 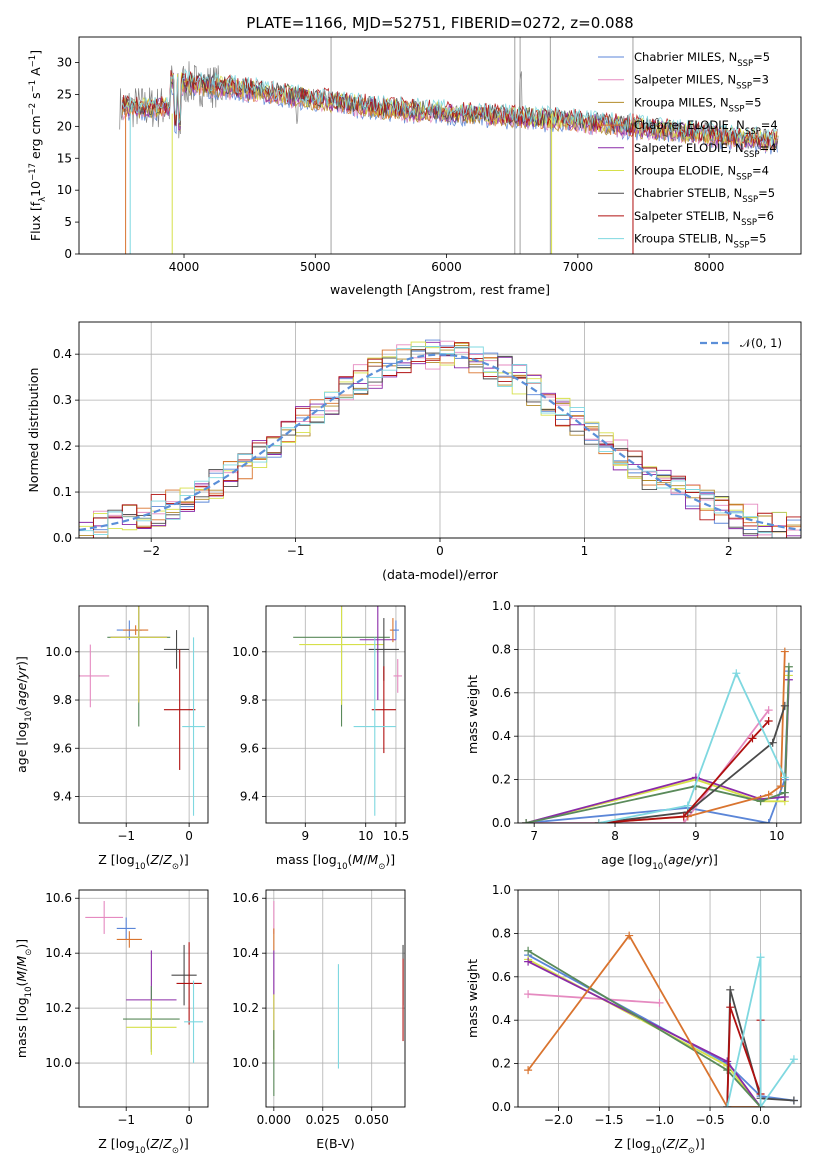 What do you see at coordinates (450, 109) in the screenshot?
I see `model-spectrum-kroupa-elodie` at bounding box center [450, 109].